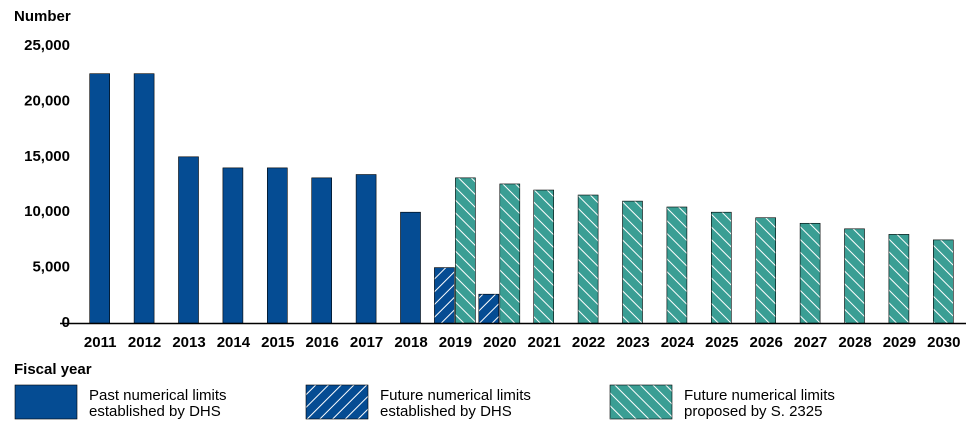 The image size is (979, 423). I want to click on y-tick-label: 10,000, so click(47, 211).